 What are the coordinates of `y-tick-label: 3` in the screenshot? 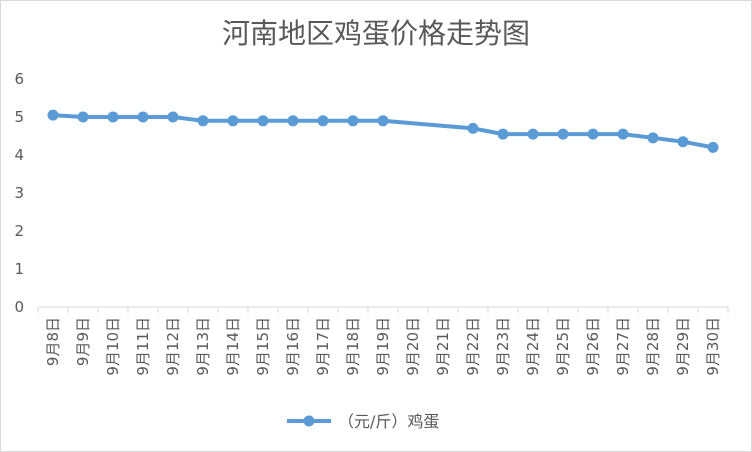 It's located at (19, 193).